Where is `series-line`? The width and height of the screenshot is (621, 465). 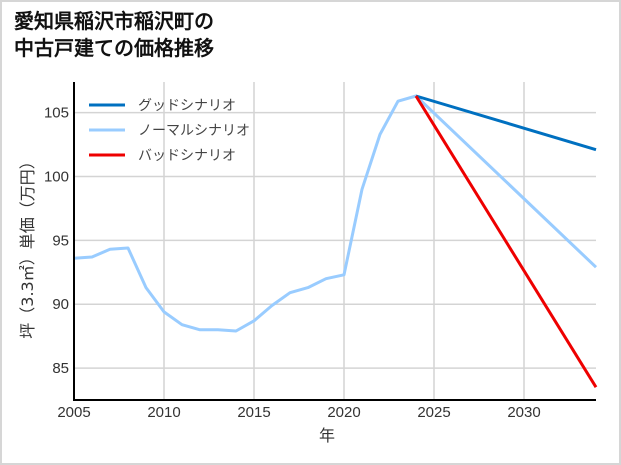 series-line is located at coordinates (506, 123).